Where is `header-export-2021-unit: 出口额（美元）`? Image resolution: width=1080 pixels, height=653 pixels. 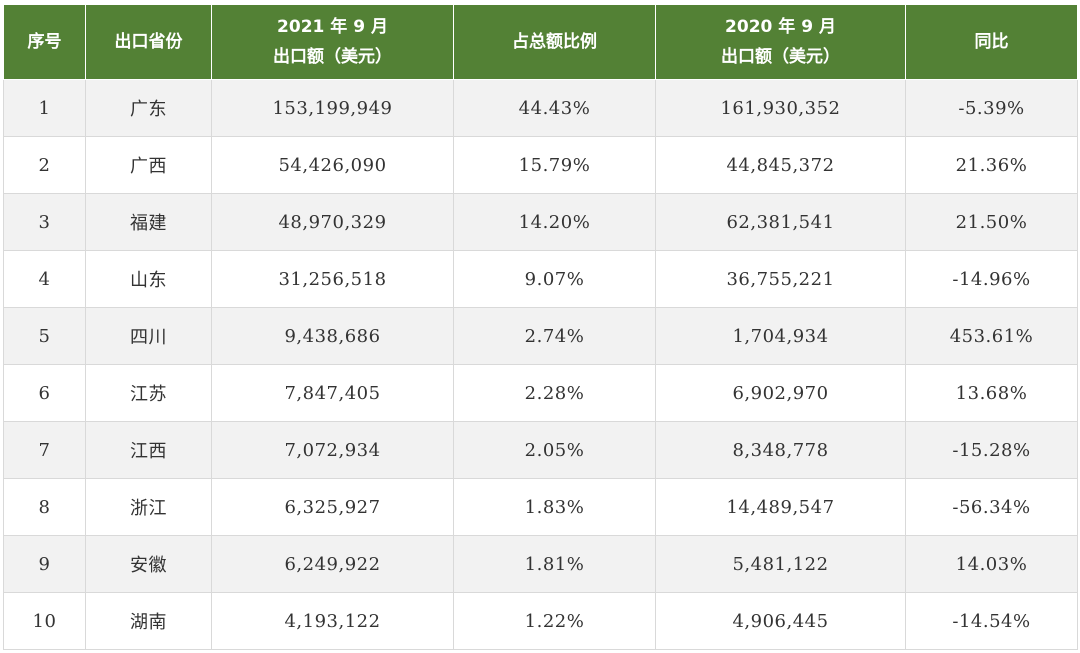
header-export-2021-unit: 出口额（美元） is located at coordinates (332, 57).